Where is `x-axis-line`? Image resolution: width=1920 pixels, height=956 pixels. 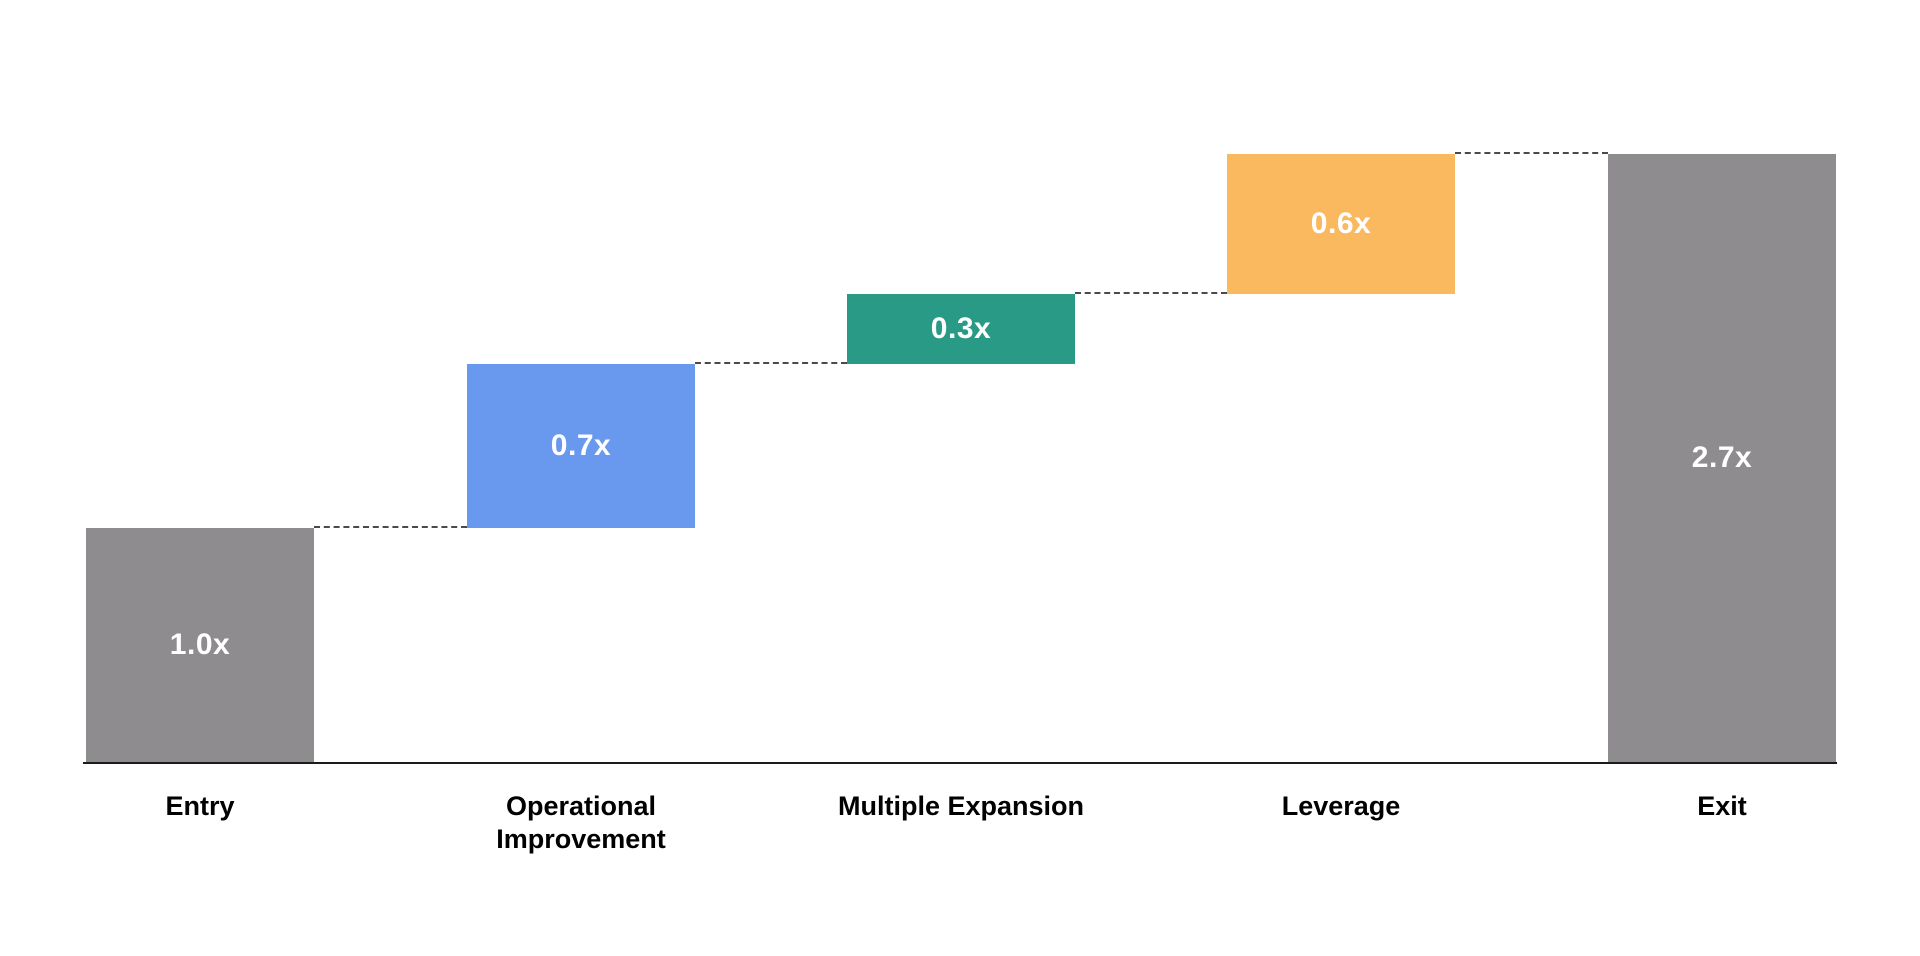
x-axis-line is located at coordinates (960, 763).